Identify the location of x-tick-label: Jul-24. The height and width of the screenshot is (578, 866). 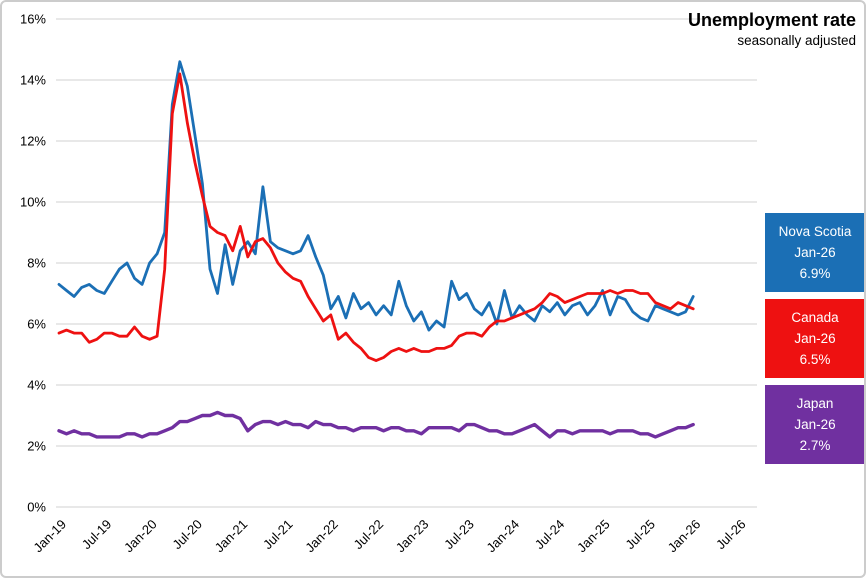
(550, 535).